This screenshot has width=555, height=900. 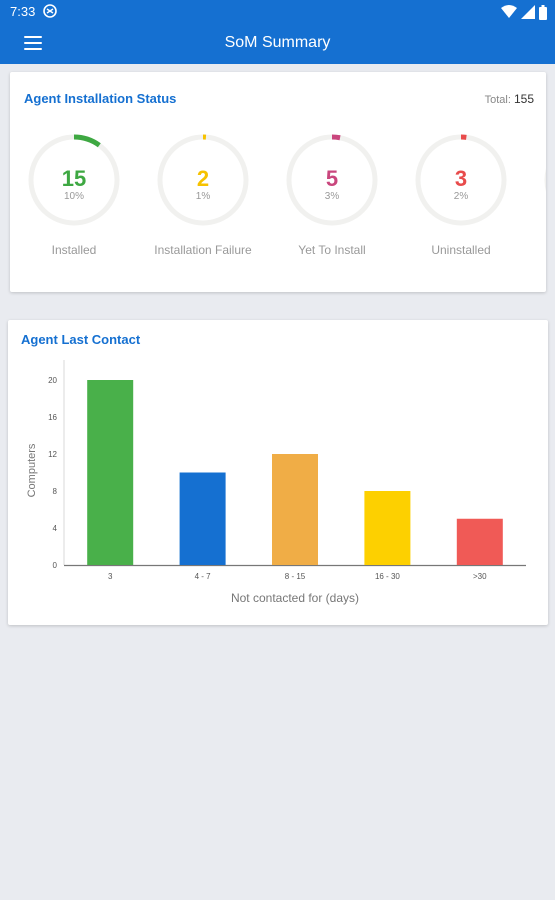 What do you see at coordinates (52, 417) in the screenshot?
I see `y-tick-label: 16` at bounding box center [52, 417].